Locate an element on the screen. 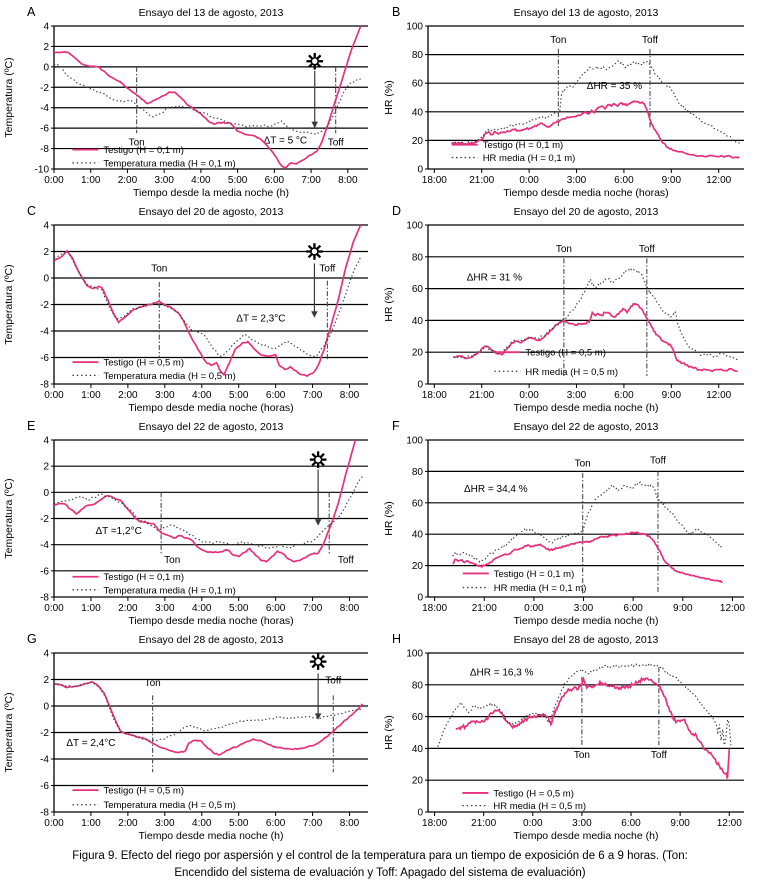  x-tick-label: 7:00 is located at coordinates (311, 180).